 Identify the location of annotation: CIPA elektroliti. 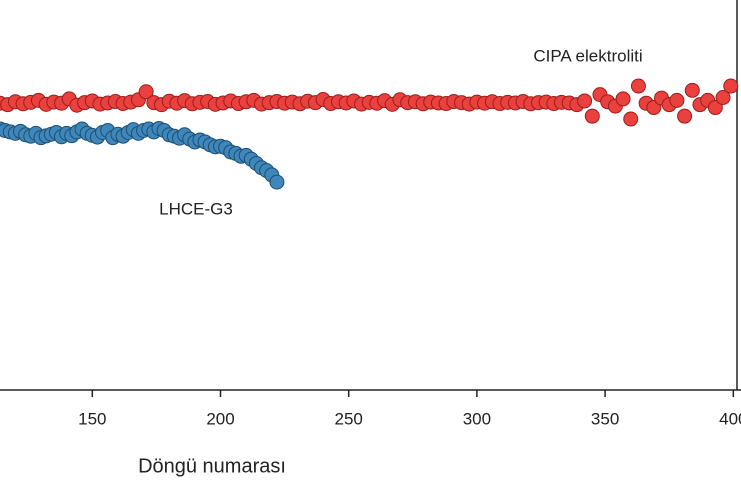
(587, 55).